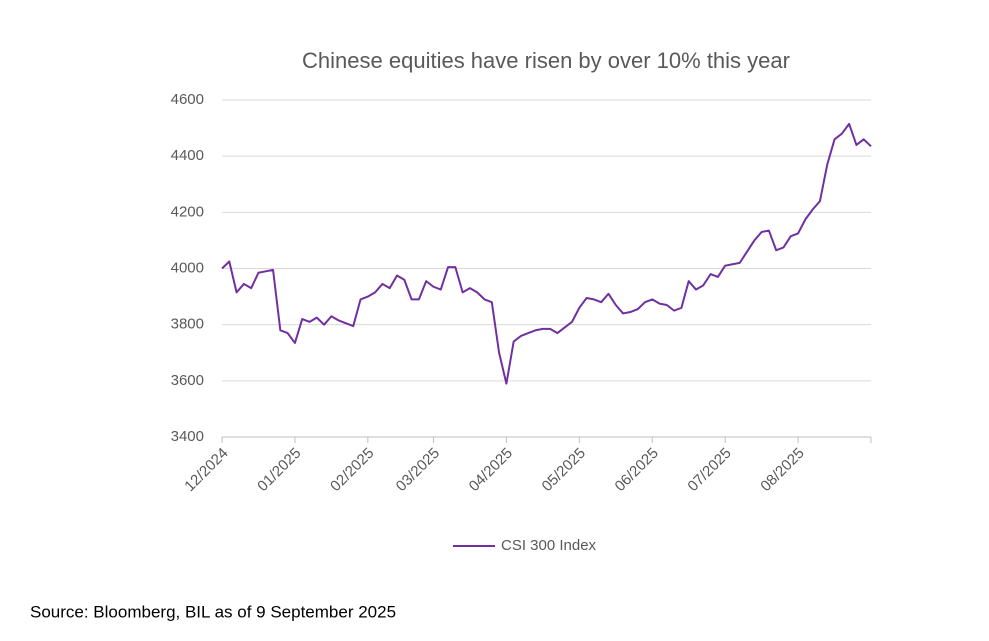 This screenshot has width=989, height=641. I want to click on legend-label: CSI 300 Index, so click(549, 545).